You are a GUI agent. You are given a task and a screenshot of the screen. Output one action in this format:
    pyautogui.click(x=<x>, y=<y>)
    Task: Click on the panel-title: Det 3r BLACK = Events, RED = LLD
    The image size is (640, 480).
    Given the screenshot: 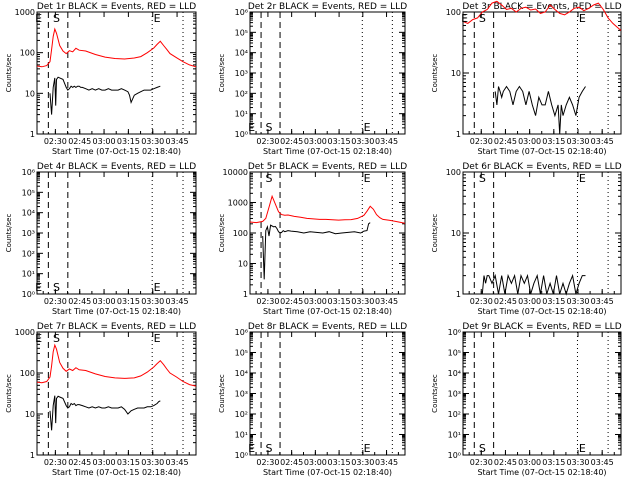 What is the action you would take?
    pyautogui.click(x=541, y=7)
    